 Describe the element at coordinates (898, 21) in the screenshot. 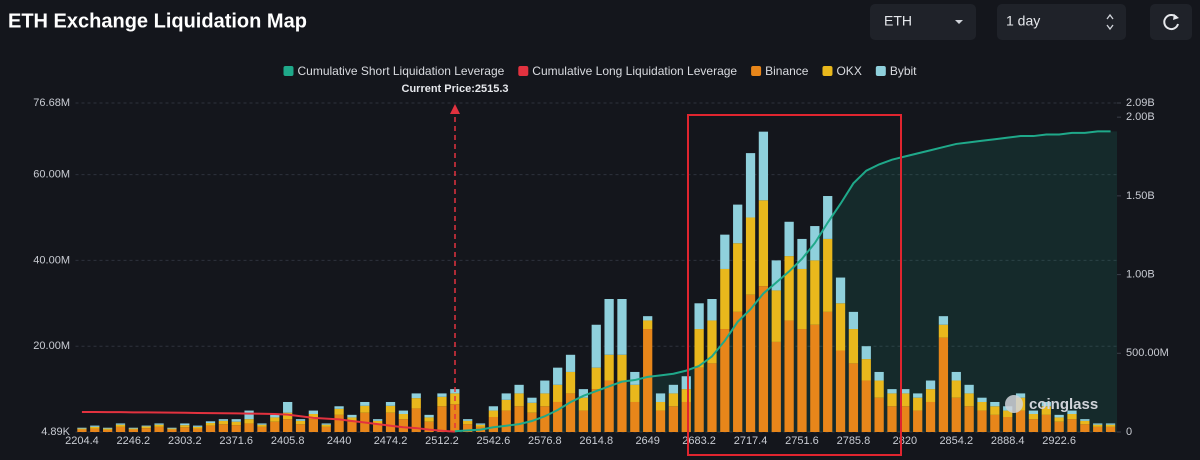

I see `asset-select-text: ETH` at that location.